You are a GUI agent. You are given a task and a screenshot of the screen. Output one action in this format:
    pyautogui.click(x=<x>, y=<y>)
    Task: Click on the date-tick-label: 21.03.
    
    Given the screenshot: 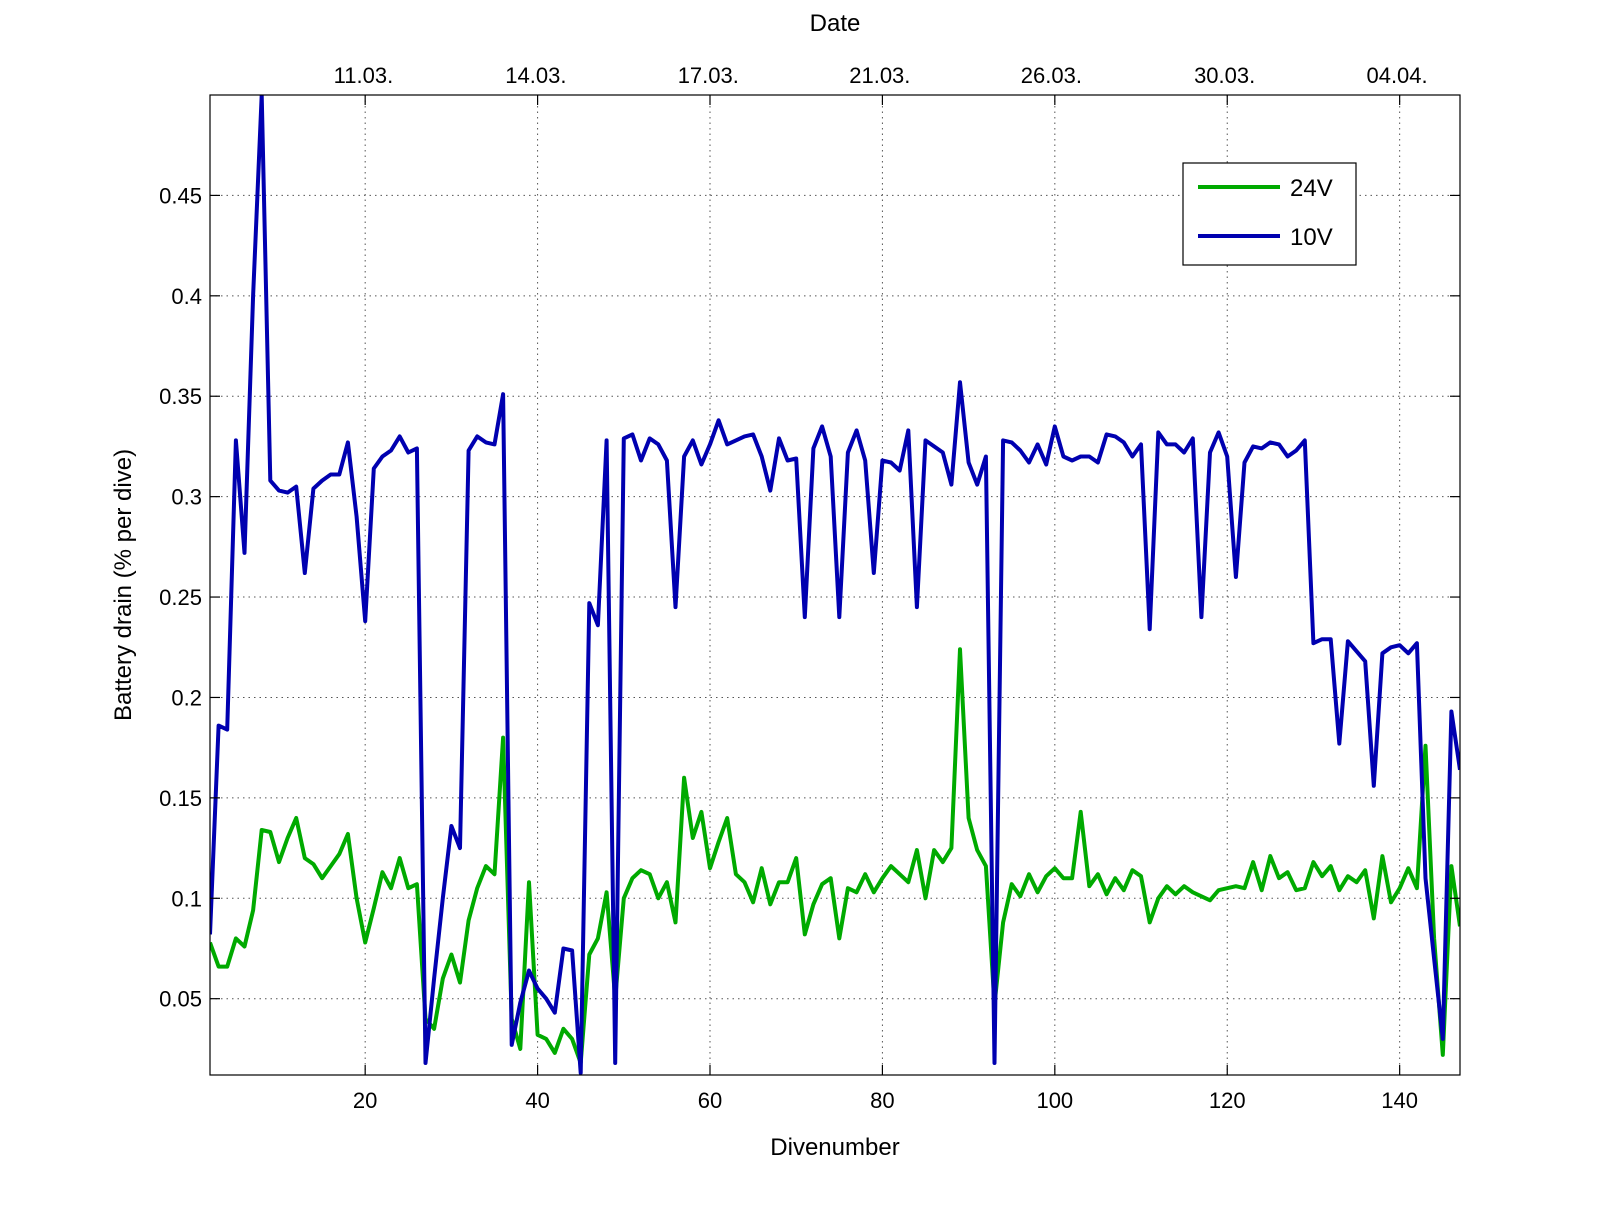 What is the action you would take?
    pyautogui.click(x=879, y=75)
    